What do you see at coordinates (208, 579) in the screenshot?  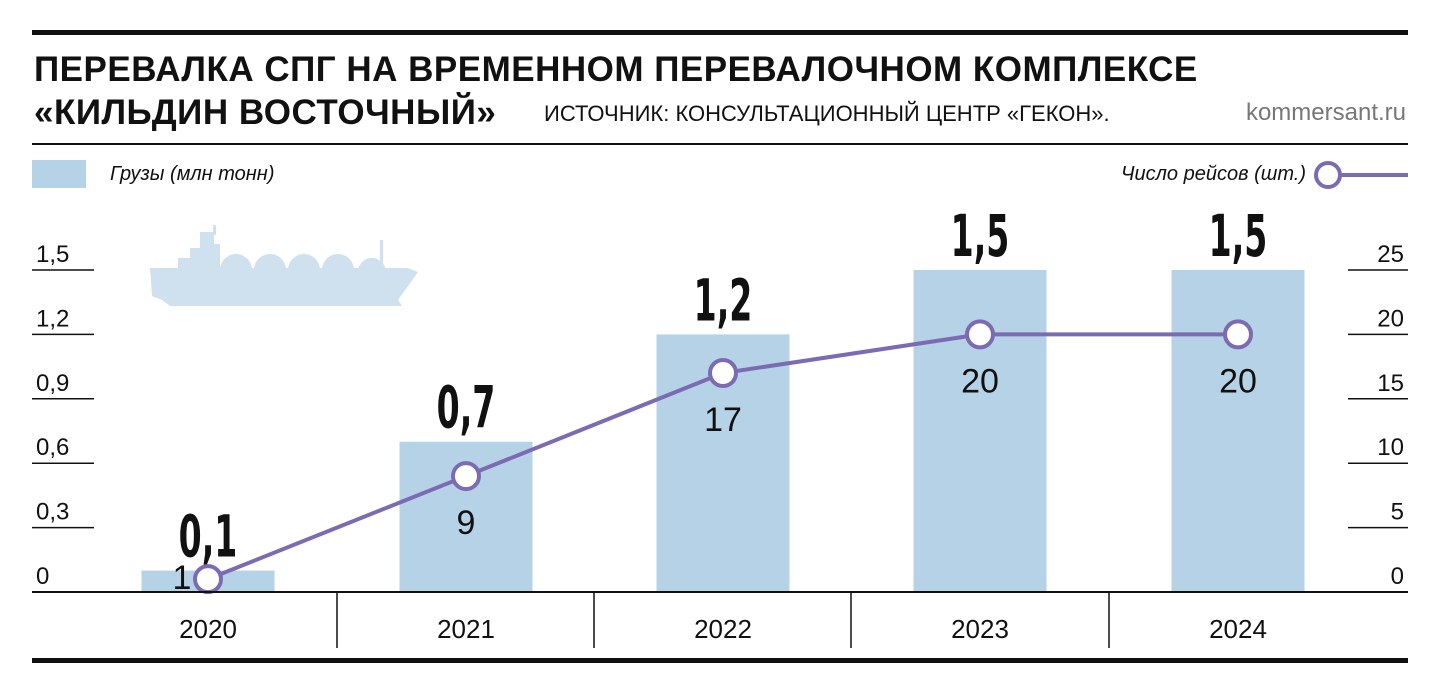 I see `line-point-2020` at bounding box center [208, 579].